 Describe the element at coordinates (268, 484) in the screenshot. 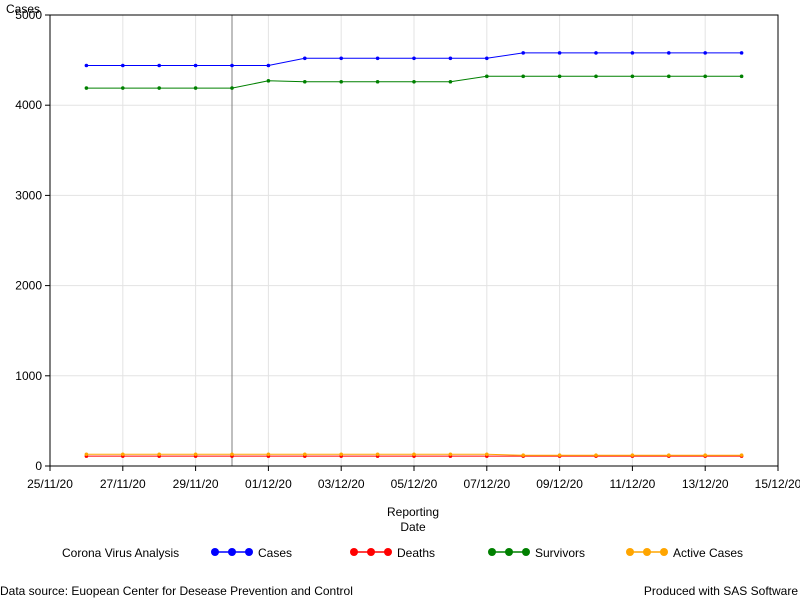

I see `x-tick-label: 01/12/20` at that location.